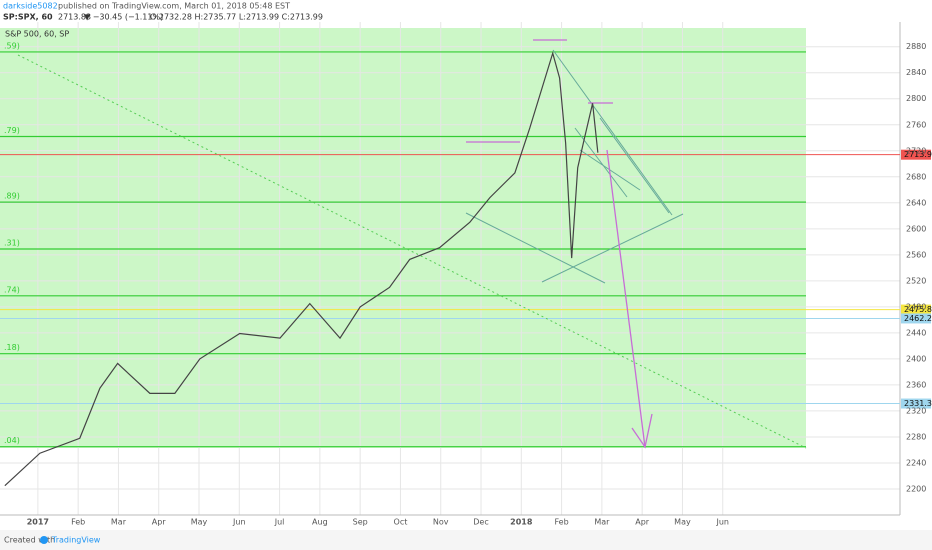  I want to click on y-tick-label: 2880, so click(916, 46).